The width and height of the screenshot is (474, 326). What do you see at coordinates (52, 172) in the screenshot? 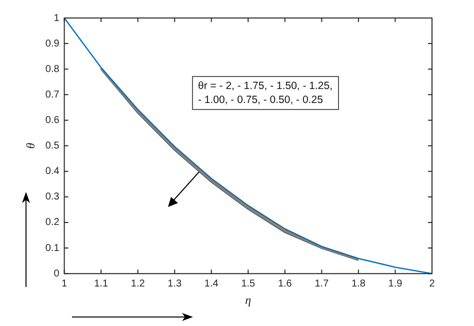
I see `y-tick-label: 0.4` at bounding box center [52, 172].